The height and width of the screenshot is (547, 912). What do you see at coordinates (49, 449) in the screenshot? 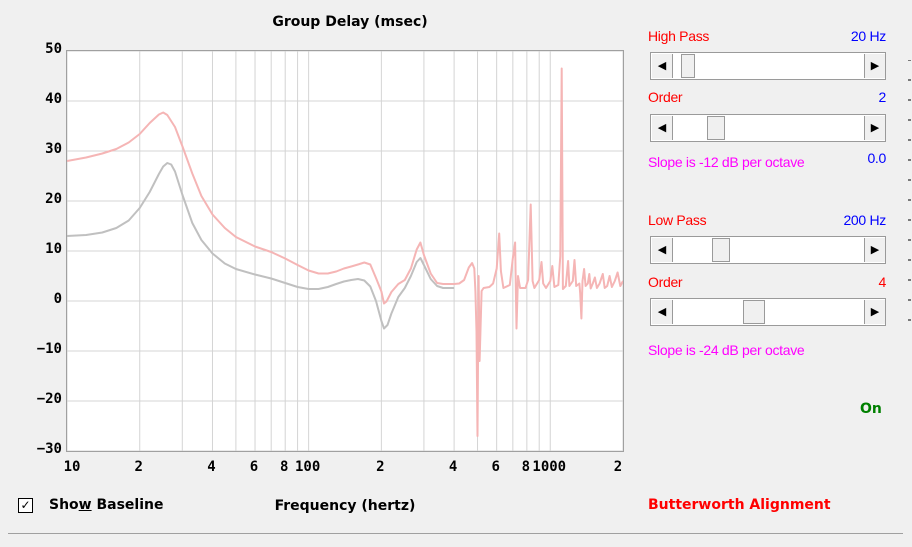
I see `y-tick-label: −30` at bounding box center [49, 449].